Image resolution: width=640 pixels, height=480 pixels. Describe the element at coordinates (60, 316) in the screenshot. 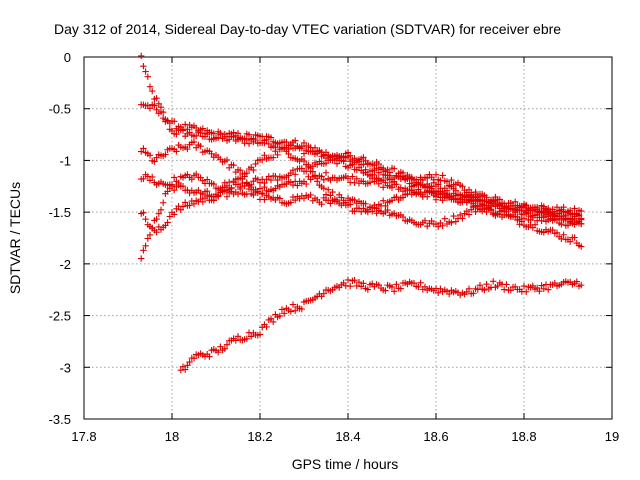

I see `y-tick-label: -2.5` at that location.